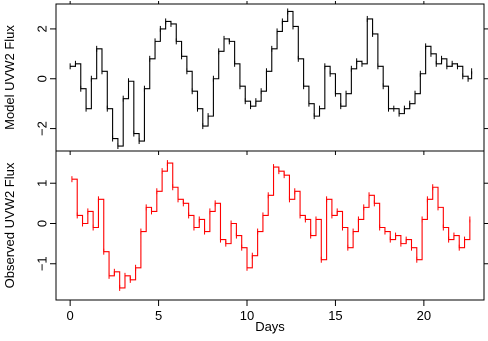  I want to click on bottom-ytick-label: 0, so click(42, 223).